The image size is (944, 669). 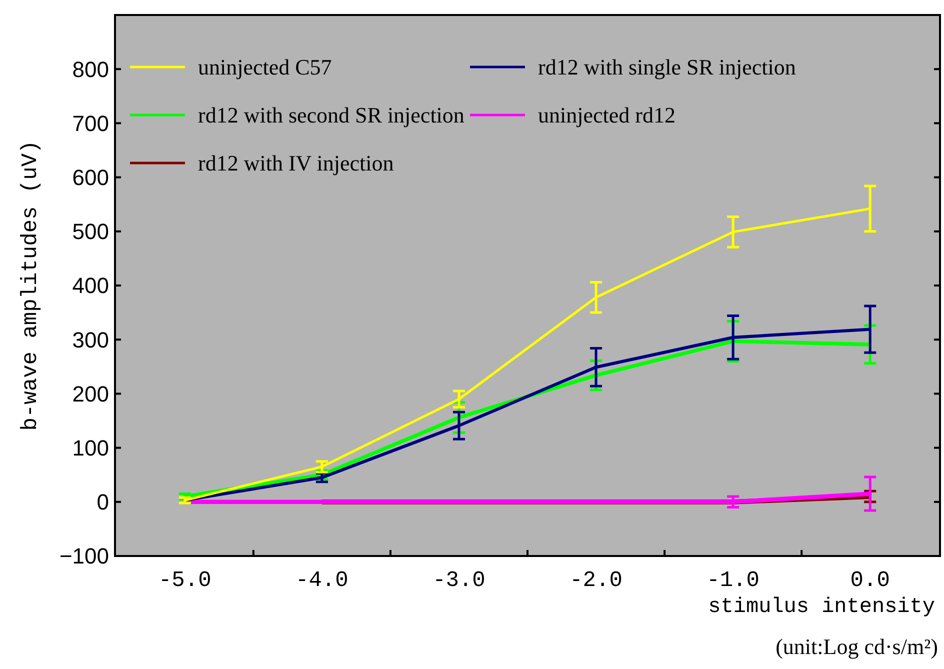 What do you see at coordinates (84, 556) in the screenshot?
I see `y-tick-label: −100` at bounding box center [84, 556].